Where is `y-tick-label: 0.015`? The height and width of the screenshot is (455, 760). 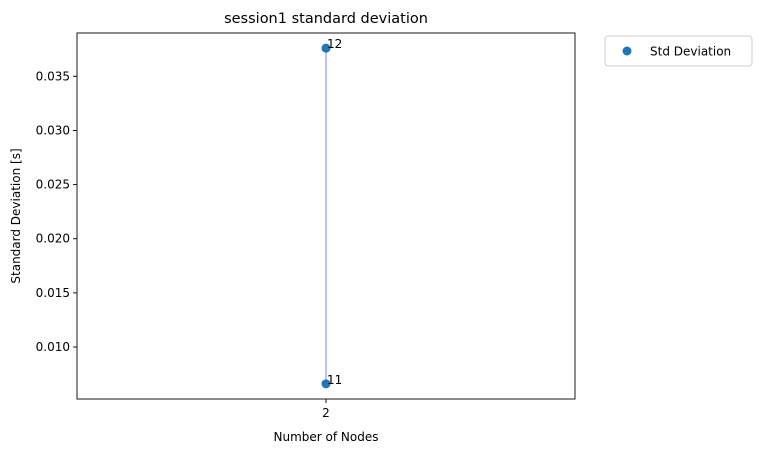
y-tick-label: 0.015 is located at coordinates (53, 293).